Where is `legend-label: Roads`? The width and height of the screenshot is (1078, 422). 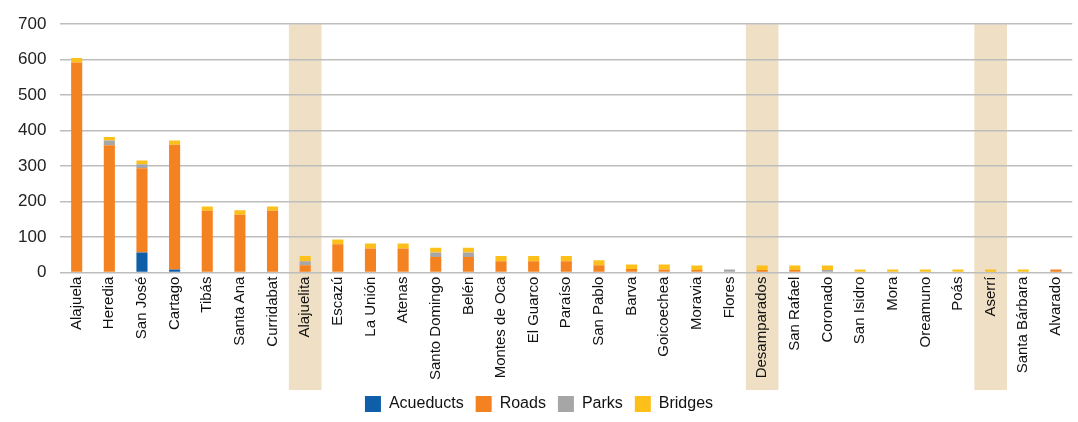 legend-label: Roads is located at coordinates (522, 403).